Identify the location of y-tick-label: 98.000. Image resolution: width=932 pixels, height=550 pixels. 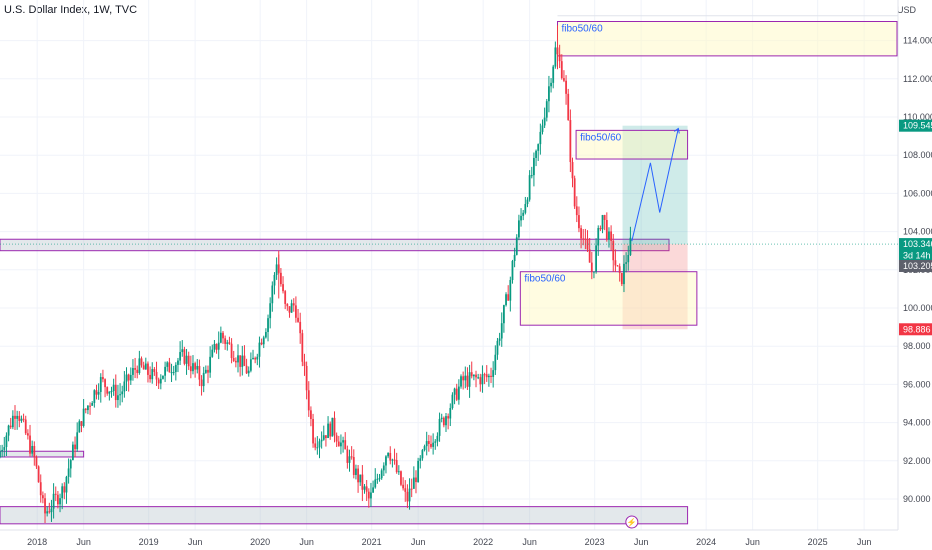
(917, 346).